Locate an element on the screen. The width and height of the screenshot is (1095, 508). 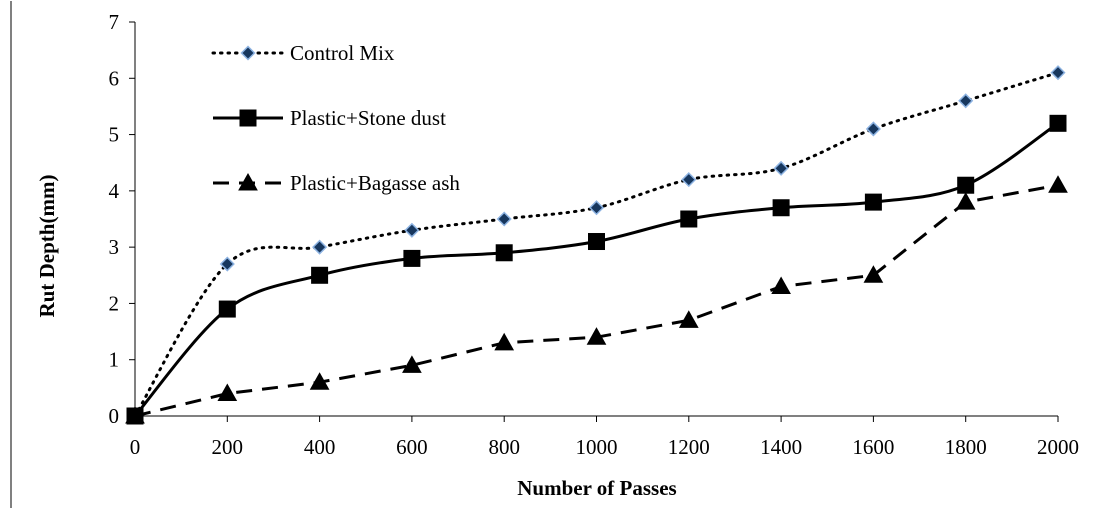
y-tick-label: 4 is located at coordinates (114, 191).